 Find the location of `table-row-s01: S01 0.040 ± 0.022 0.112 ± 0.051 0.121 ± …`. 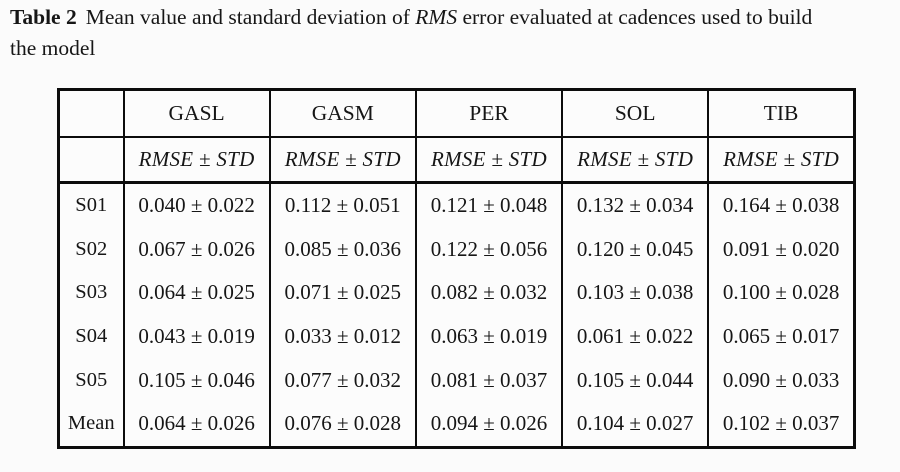

table-row-s01: S01 0.040 ± 0.022 0.112 ± 0.051 0.121 ± … is located at coordinates (457, 205).